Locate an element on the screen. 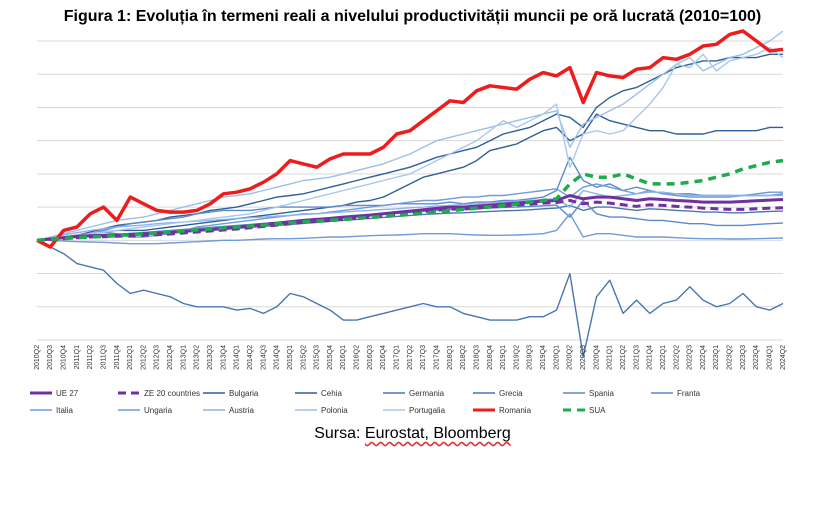 This screenshot has width=825, height=510. x-tick-label: 2012Q1 is located at coordinates (130, 357).